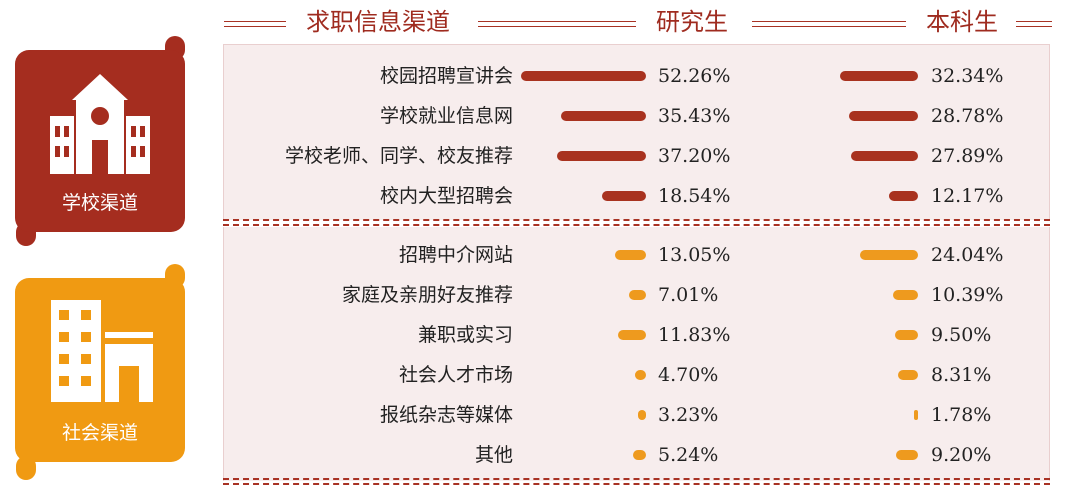 Image resolution: width=1080 pixels, height=494 pixels. Describe the element at coordinates (99, 433) in the screenshot. I see `social-card-label: 社会渠道` at that location.